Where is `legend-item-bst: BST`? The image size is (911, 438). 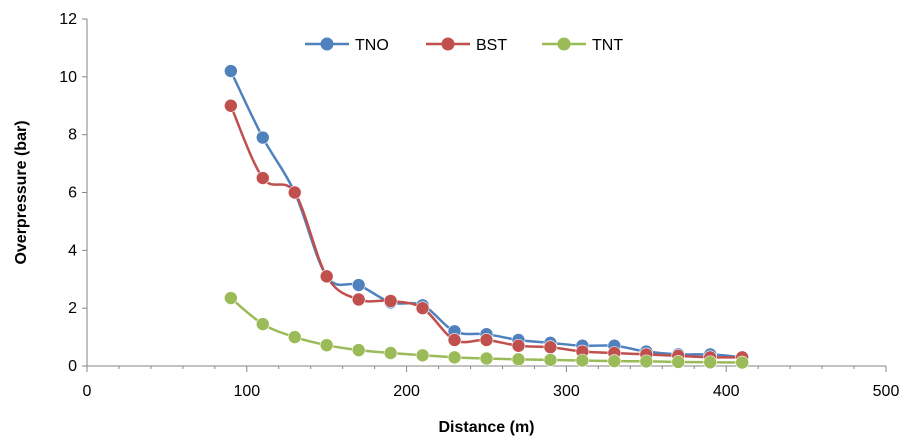 legend-item-bst: BST is located at coordinates (466, 45).